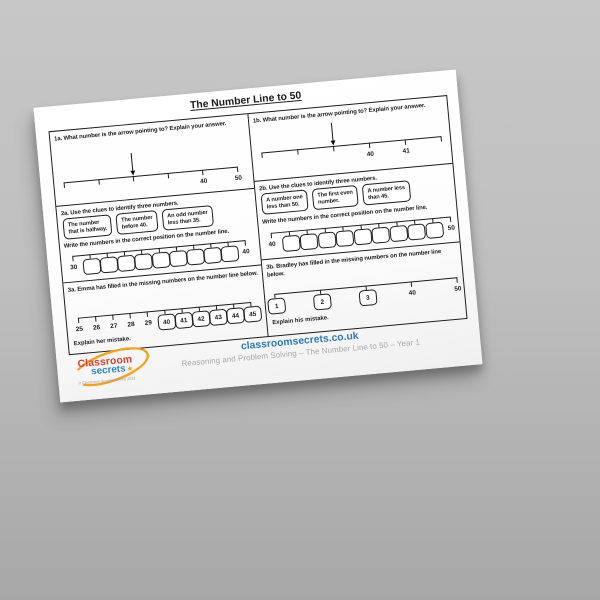  I want to click on numberline-filled-box: 41, so click(184, 320).